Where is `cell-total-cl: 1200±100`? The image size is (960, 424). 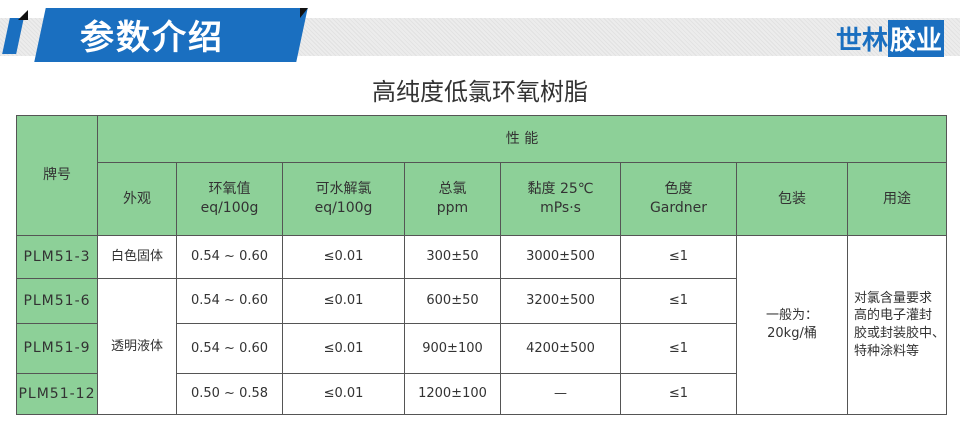
cell-total-cl: 1200±100 is located at coordinates (452, 394).